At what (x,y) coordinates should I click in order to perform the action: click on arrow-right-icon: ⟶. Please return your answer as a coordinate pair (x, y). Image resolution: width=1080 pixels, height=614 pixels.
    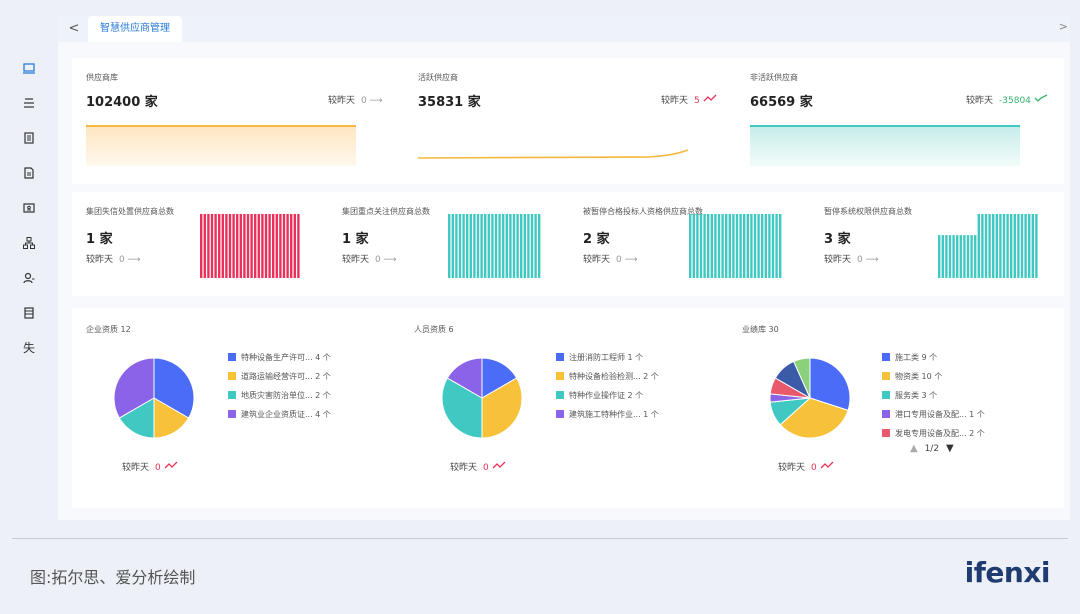
    Looking at the image, I should click on (872, 260).